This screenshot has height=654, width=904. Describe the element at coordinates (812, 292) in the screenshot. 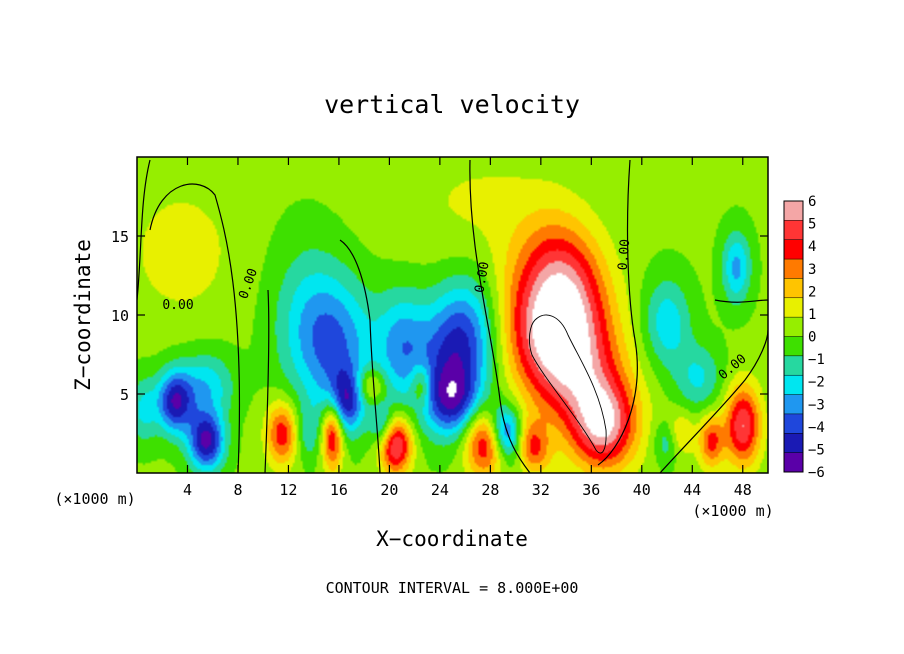

I see `colorbar-label: 2` at that location.